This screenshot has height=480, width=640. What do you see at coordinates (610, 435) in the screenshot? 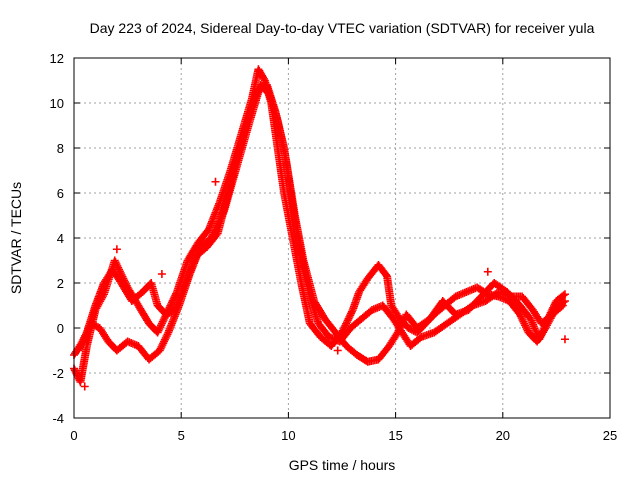
I see `x-tick-label: 25` at bounding box center [610, 435].